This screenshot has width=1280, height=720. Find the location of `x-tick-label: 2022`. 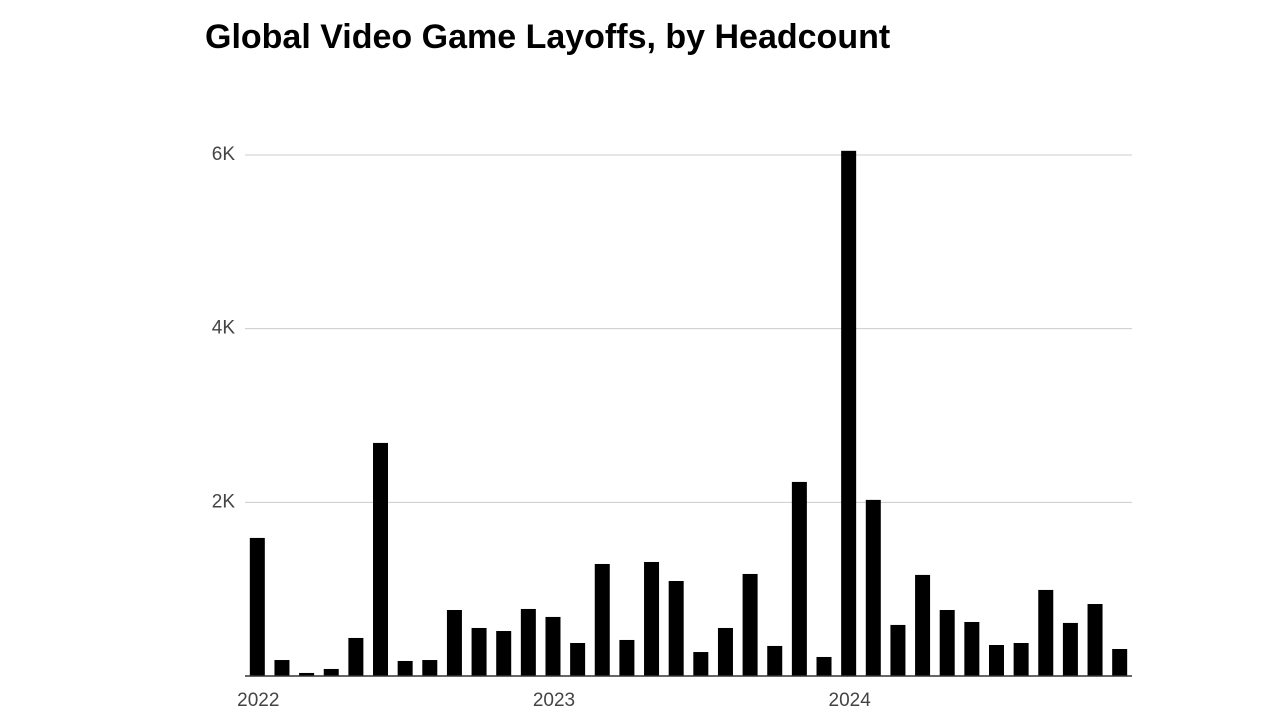

x-tick-label: 2022 is located at coordinates (258, 700).